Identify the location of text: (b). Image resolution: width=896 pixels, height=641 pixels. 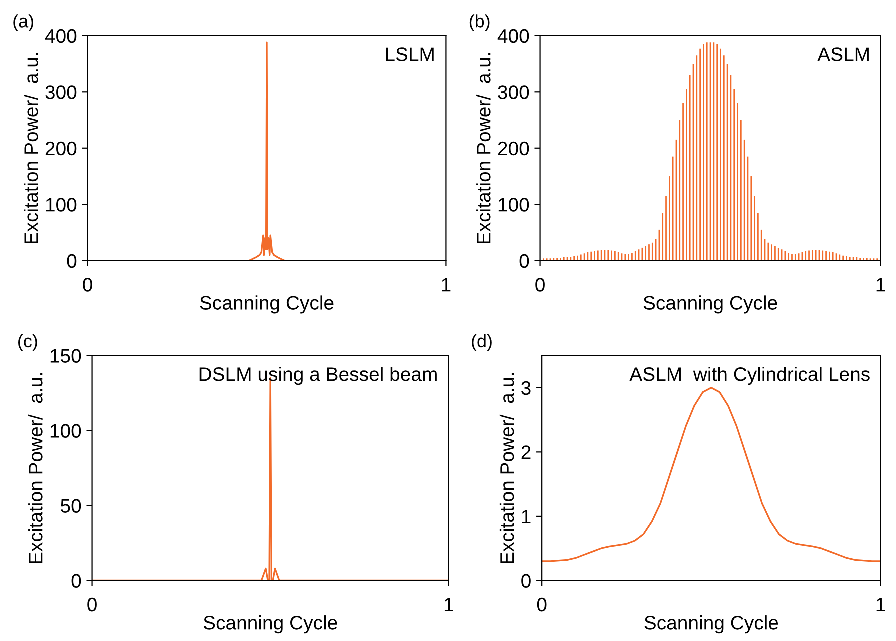
(480, 23).